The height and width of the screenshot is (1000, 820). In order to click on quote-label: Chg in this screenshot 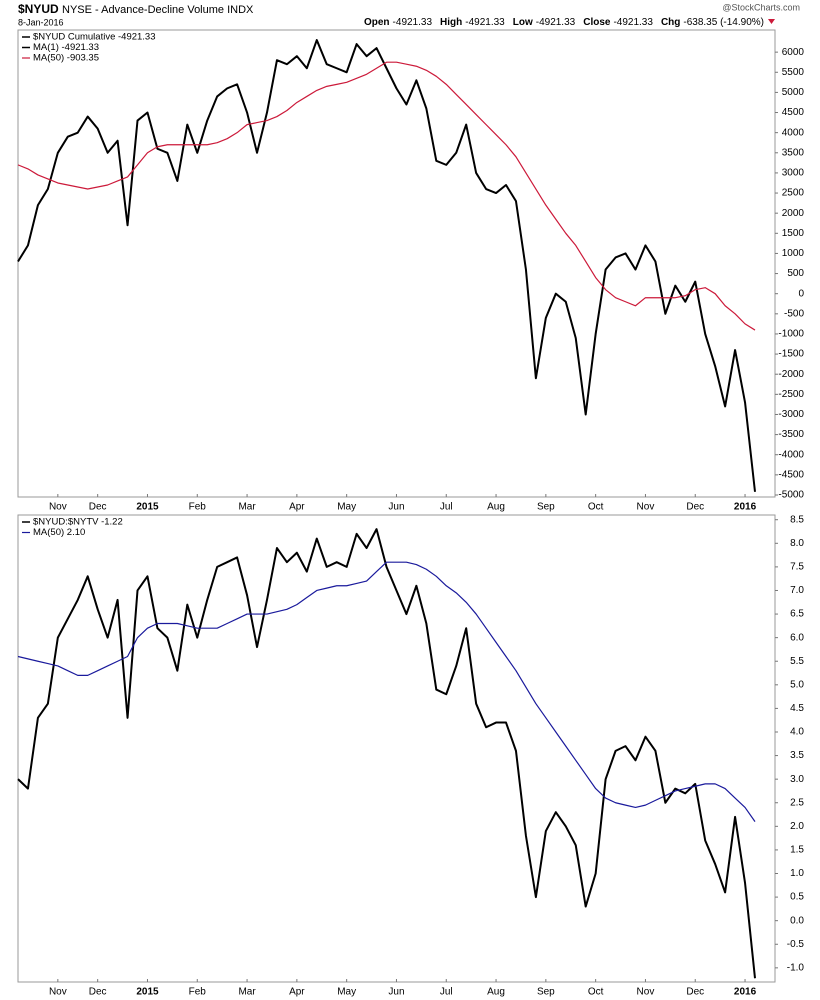, I will do `click(670, 22)`.